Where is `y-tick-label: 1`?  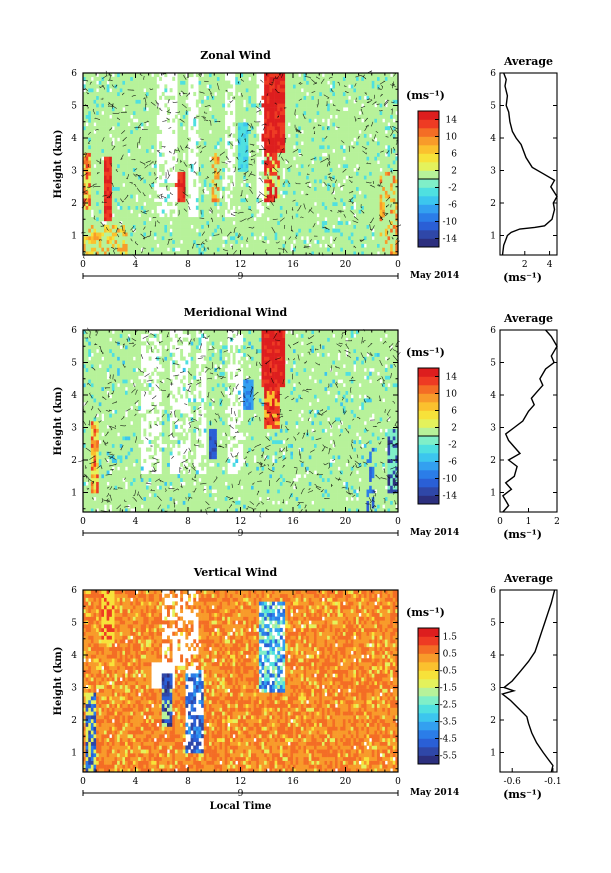 y-tick-label: 1 is located at coordinates (74, 754).